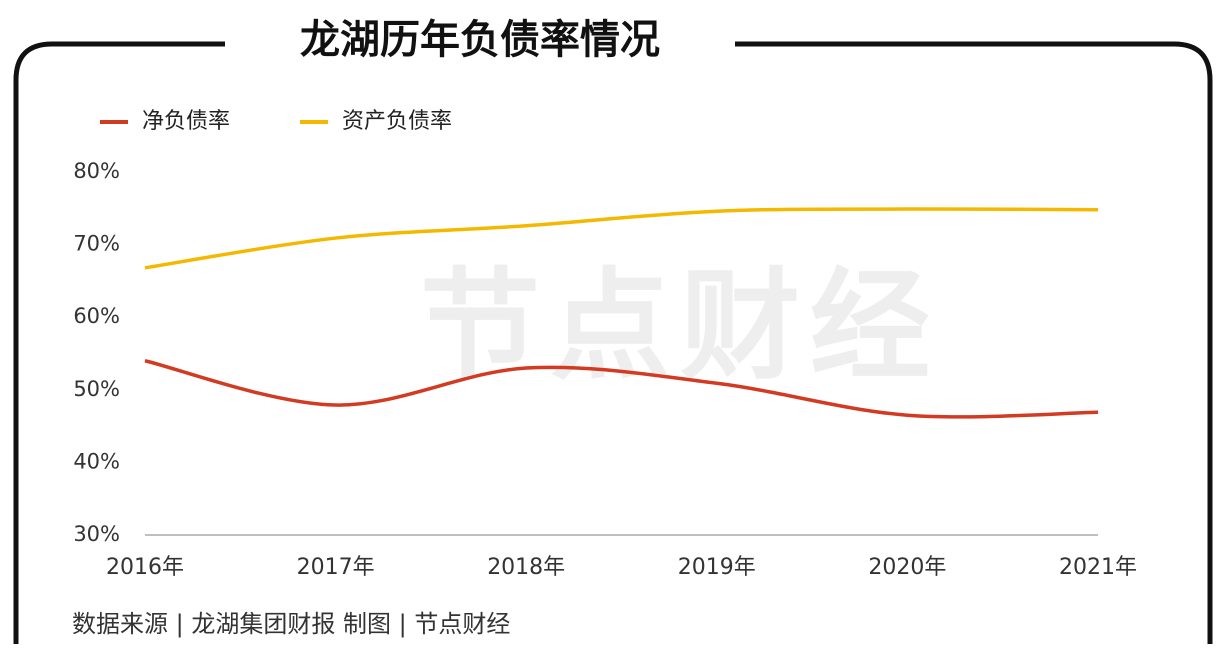  Describe the element at coordinates (717, 567) in the screenshot. I see `x-tick-label: 2019年` at that location.